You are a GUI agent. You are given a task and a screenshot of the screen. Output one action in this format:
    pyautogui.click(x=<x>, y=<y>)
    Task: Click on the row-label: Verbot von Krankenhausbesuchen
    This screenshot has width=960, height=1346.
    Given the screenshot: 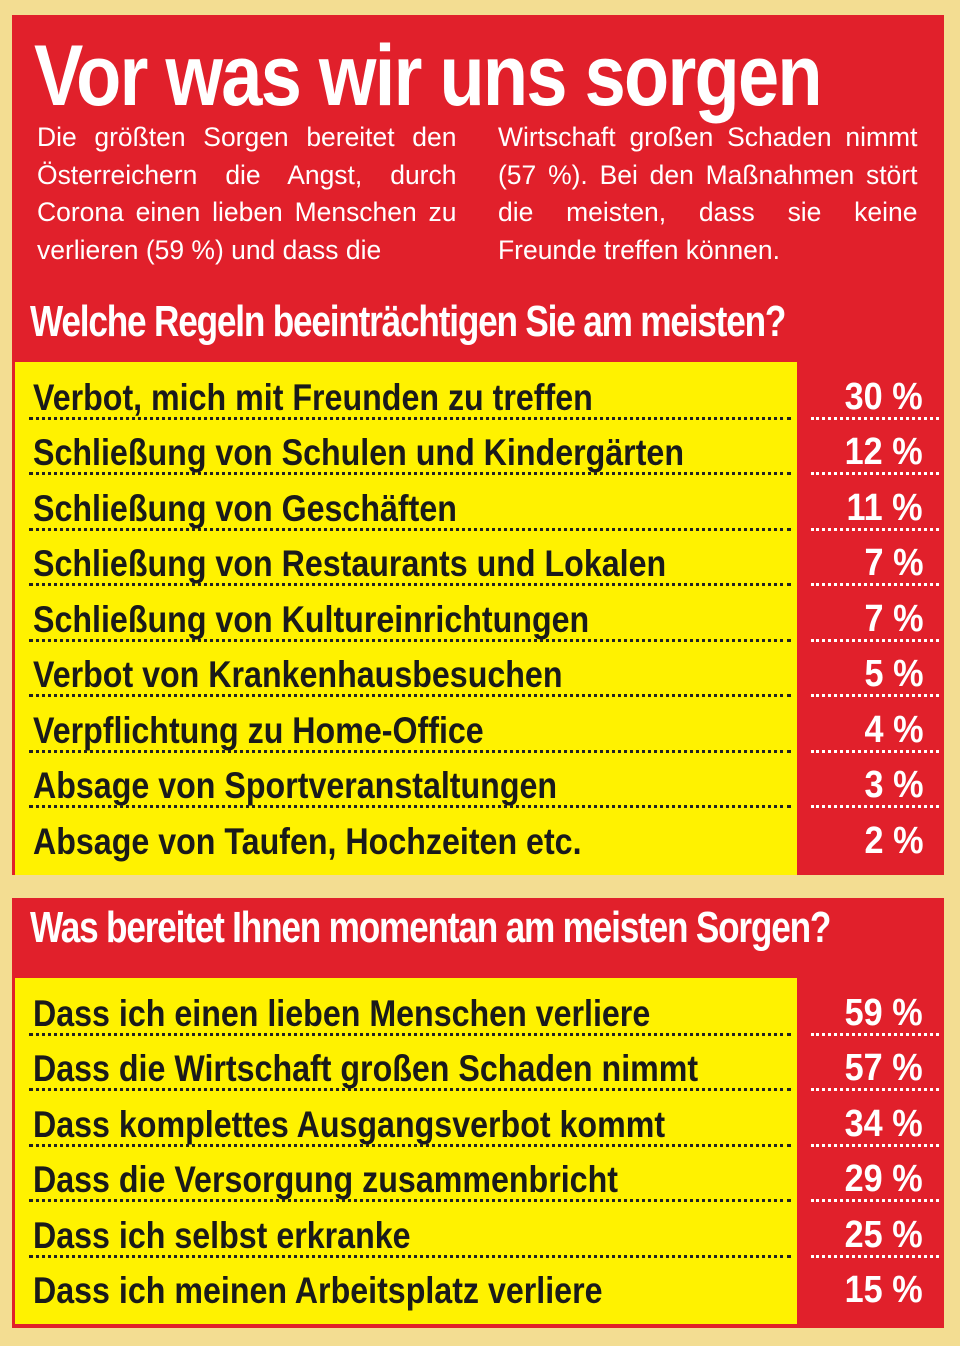 What is the action you would take?
    pyautogui.click(x=298, y=674)
    